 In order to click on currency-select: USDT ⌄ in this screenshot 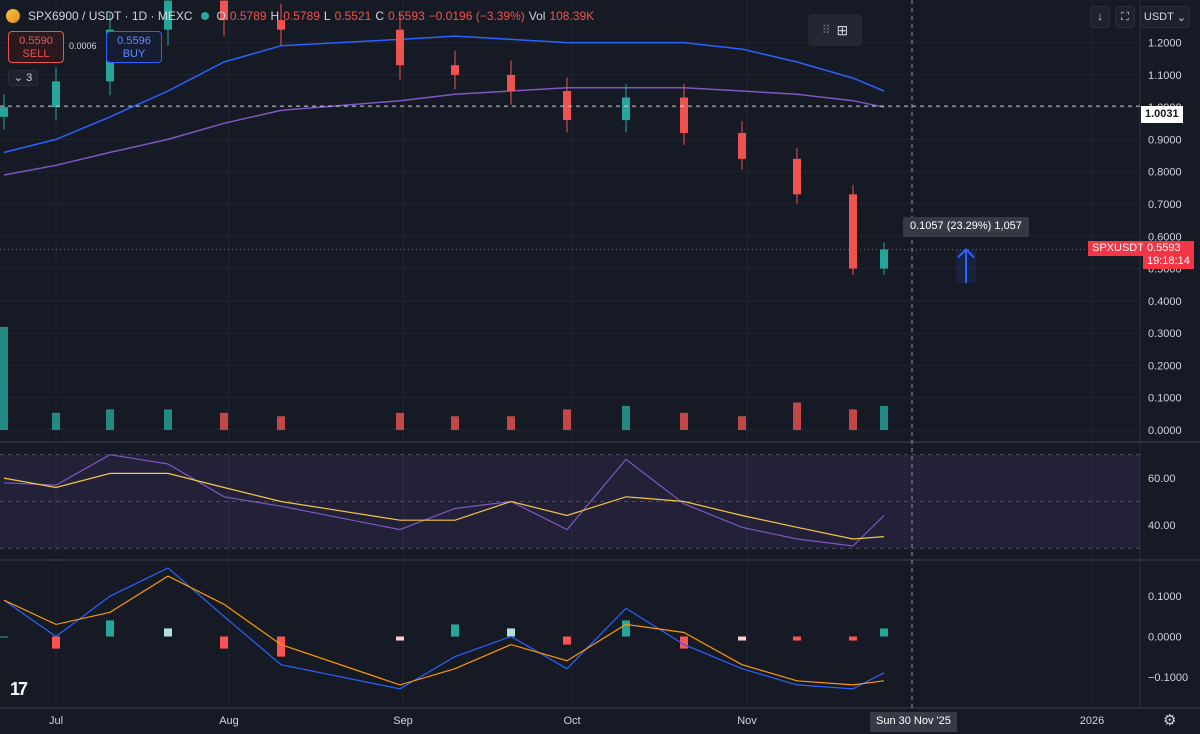, I will do `click(1165, 17)`.